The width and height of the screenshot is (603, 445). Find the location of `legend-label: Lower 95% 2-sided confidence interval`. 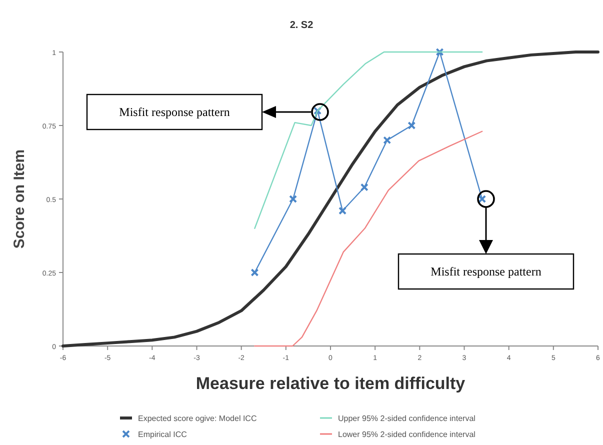

legend-label: Lower 95% 2-sided confidence interval is located at coordinates (407, 434).